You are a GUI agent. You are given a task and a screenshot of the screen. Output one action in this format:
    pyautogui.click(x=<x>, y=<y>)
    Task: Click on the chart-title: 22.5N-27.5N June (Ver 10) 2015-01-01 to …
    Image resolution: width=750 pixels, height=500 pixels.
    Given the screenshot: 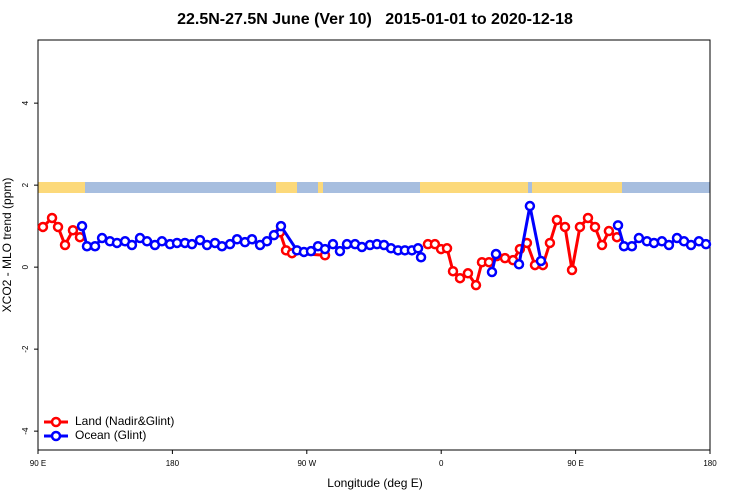 What is the action you would take?
    pyautogui.click(x=375, y=19)
    